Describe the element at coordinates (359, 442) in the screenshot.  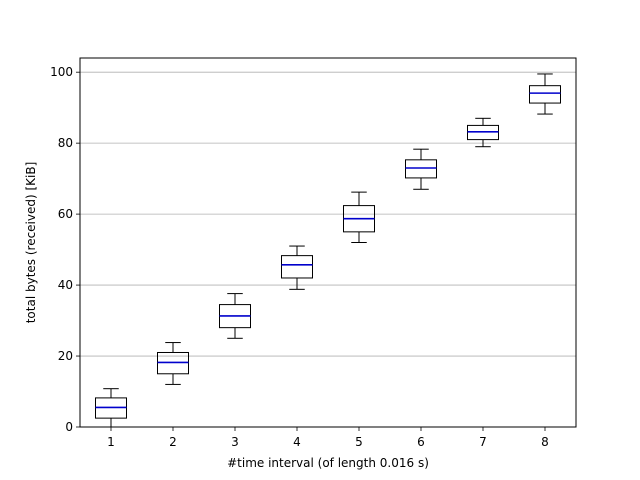
I see `x-tick-label: 5` at that location.